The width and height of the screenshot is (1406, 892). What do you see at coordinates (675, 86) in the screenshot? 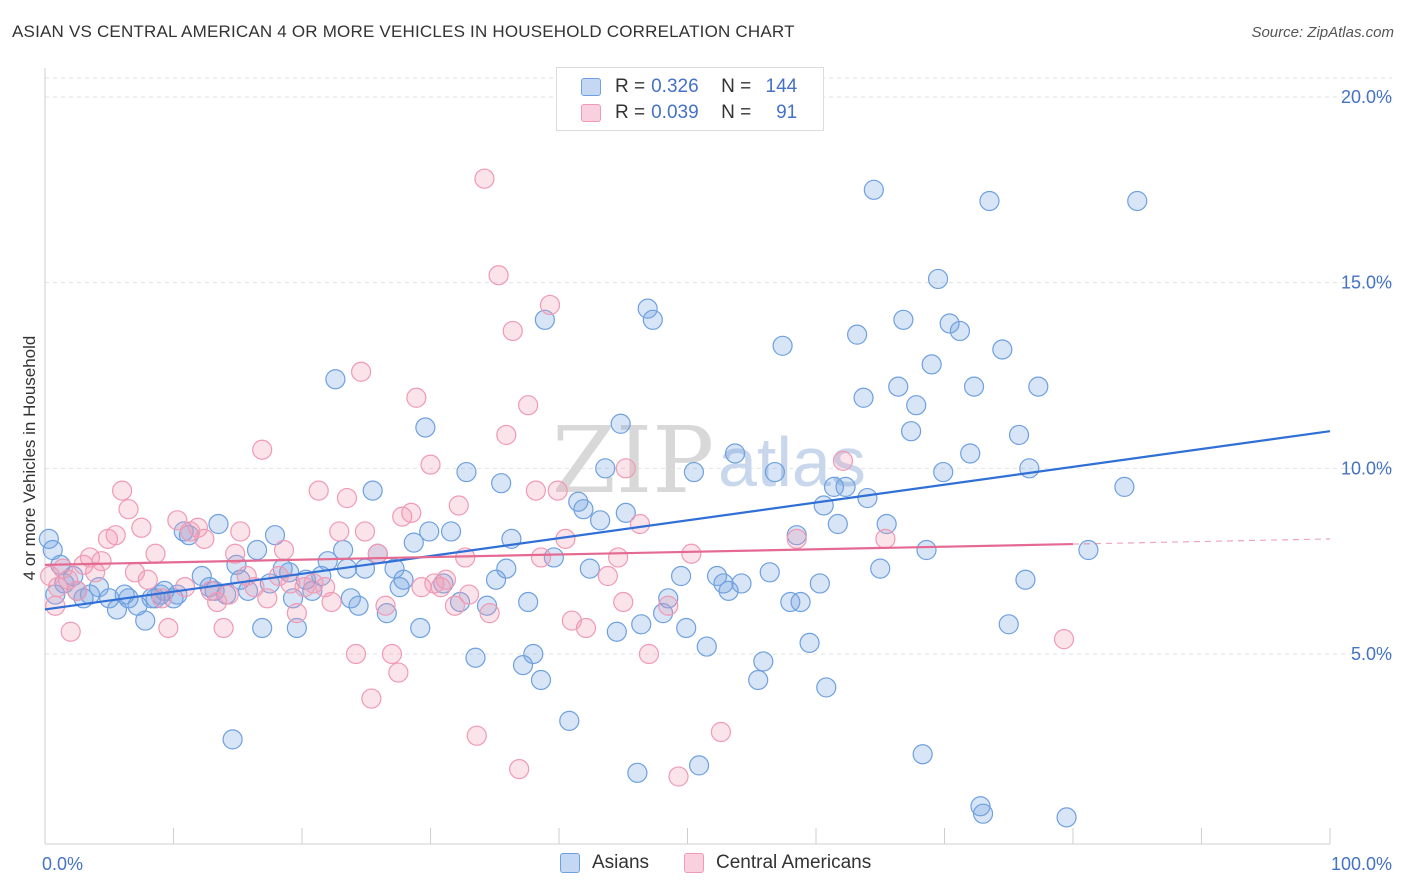
I see `legend-r-value: 0.326` at bounding box center [675, 86].